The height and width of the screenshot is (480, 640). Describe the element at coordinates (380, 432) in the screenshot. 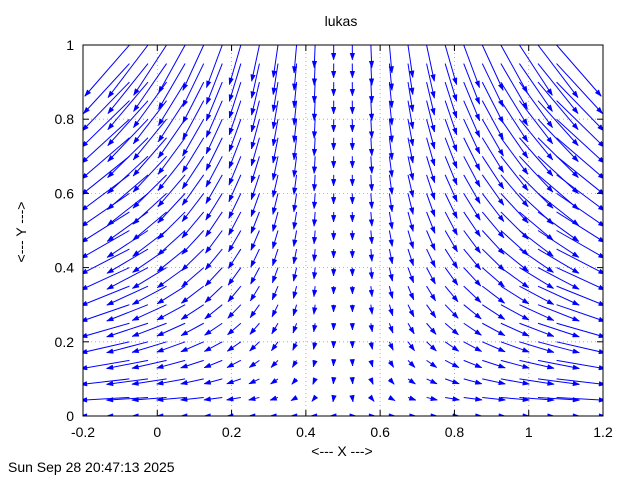

I see `x-tick-label-4: 0.6` at that location.